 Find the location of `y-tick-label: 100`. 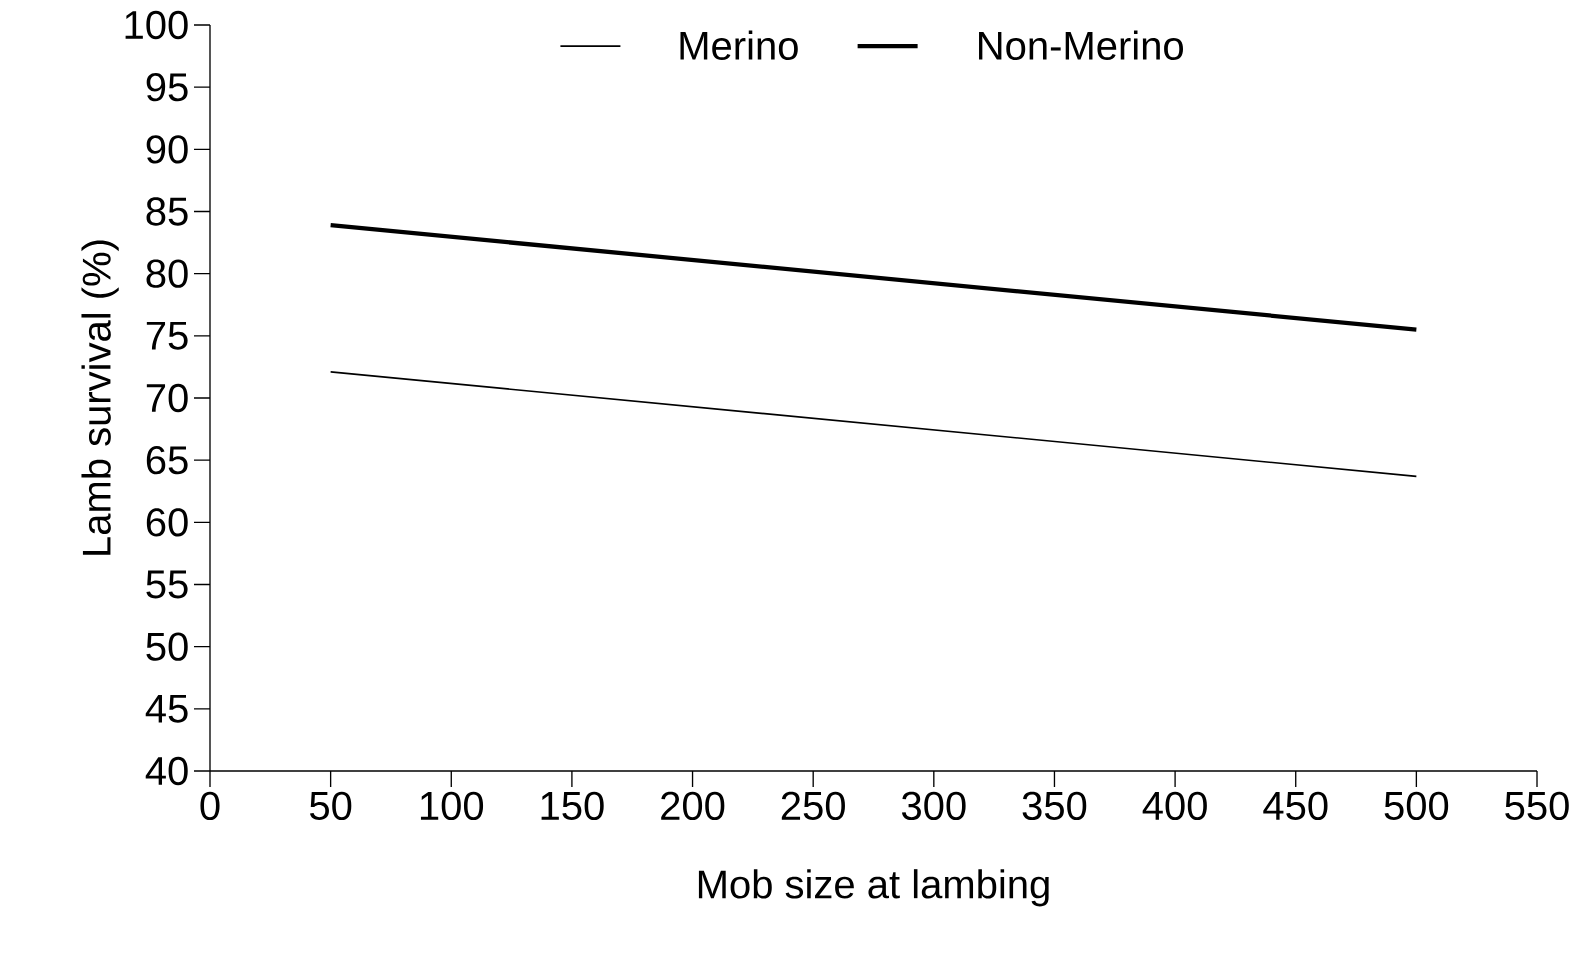

y-tick-label: 100 is located at coordinates (156, 25).